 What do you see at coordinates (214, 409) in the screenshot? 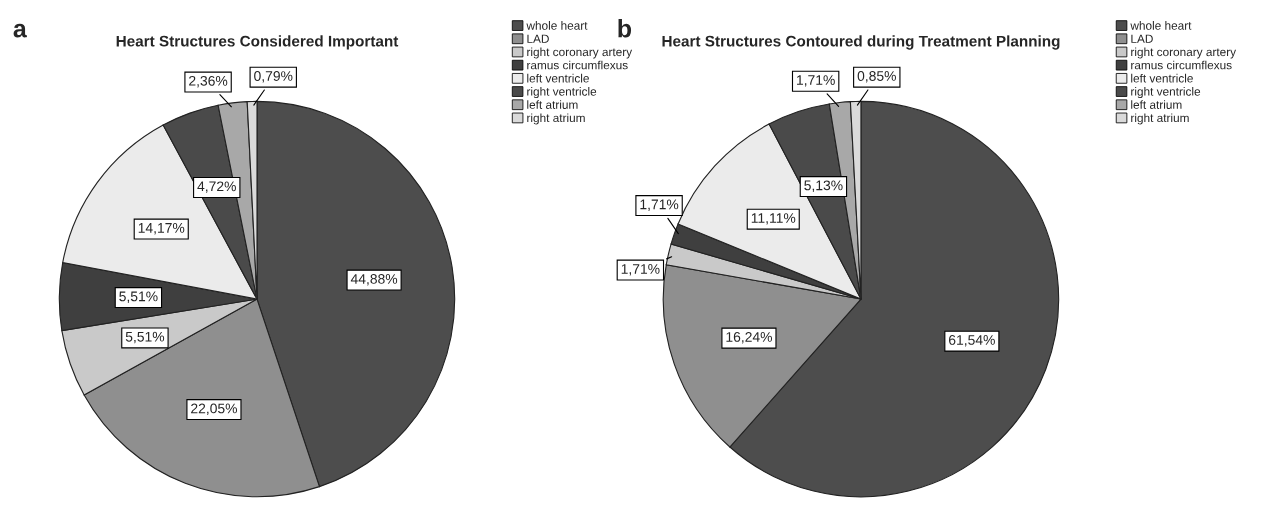
I see `data-label: 22,05%` at bounding box center [214, 409].